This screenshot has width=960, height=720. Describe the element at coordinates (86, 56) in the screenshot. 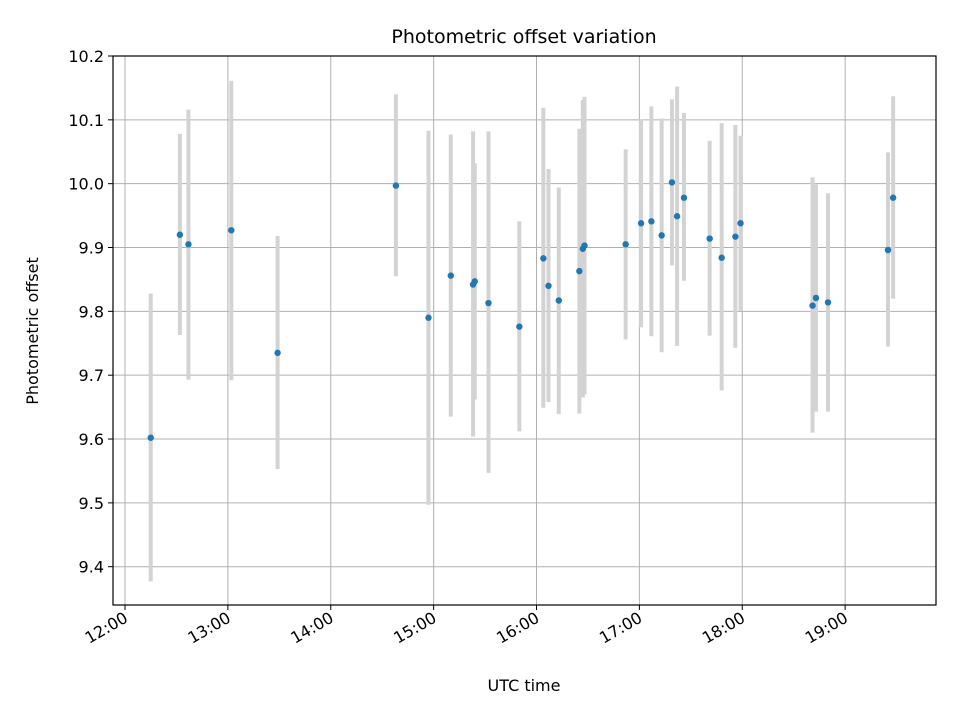

I see `y-tick-label: 10.2` at that location.